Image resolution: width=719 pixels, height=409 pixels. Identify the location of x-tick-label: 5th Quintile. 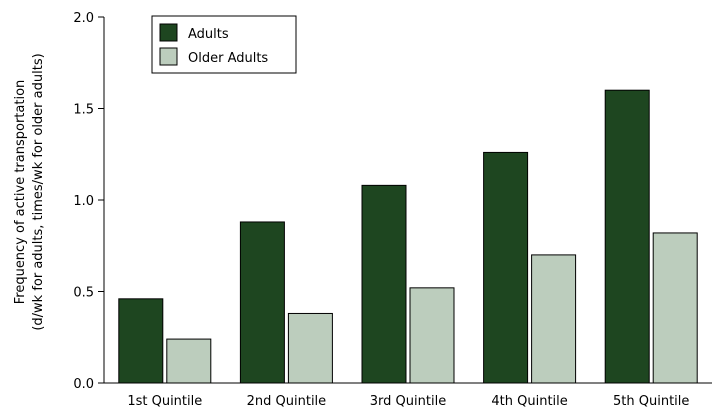
(651, 401).